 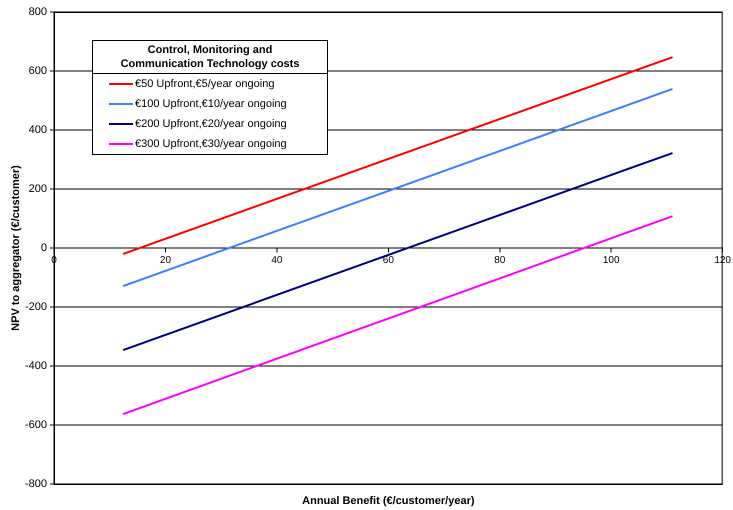 I want to click on y-tick-label: 0, so click(x=44, y=248).